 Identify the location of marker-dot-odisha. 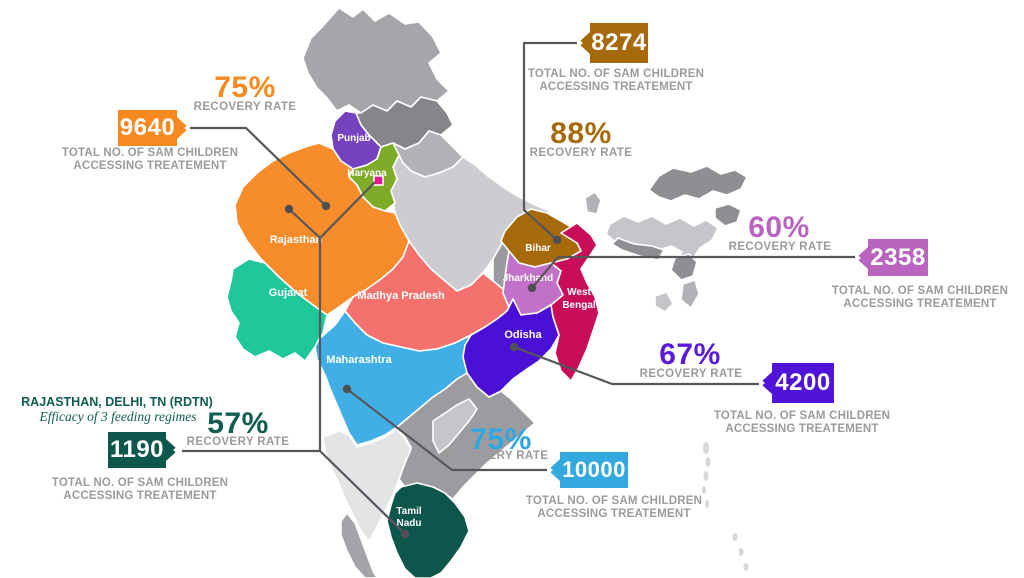
(514, 347).